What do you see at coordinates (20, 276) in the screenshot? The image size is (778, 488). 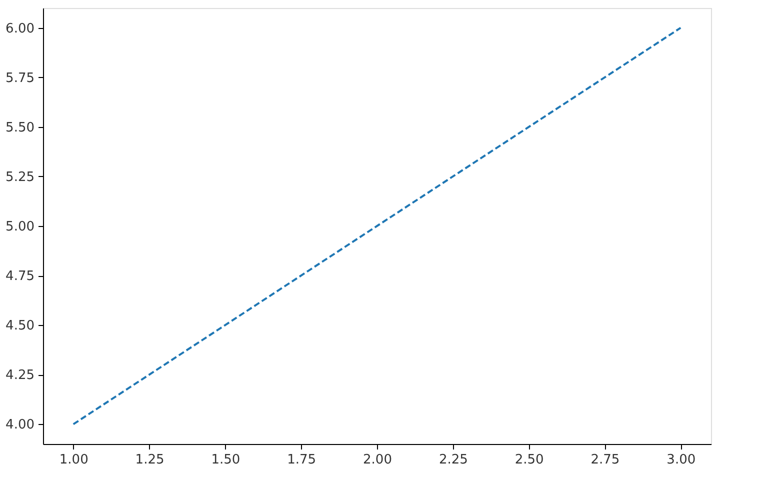 I see `y-tick-label: 4.75` at bounding box center [20, 276].